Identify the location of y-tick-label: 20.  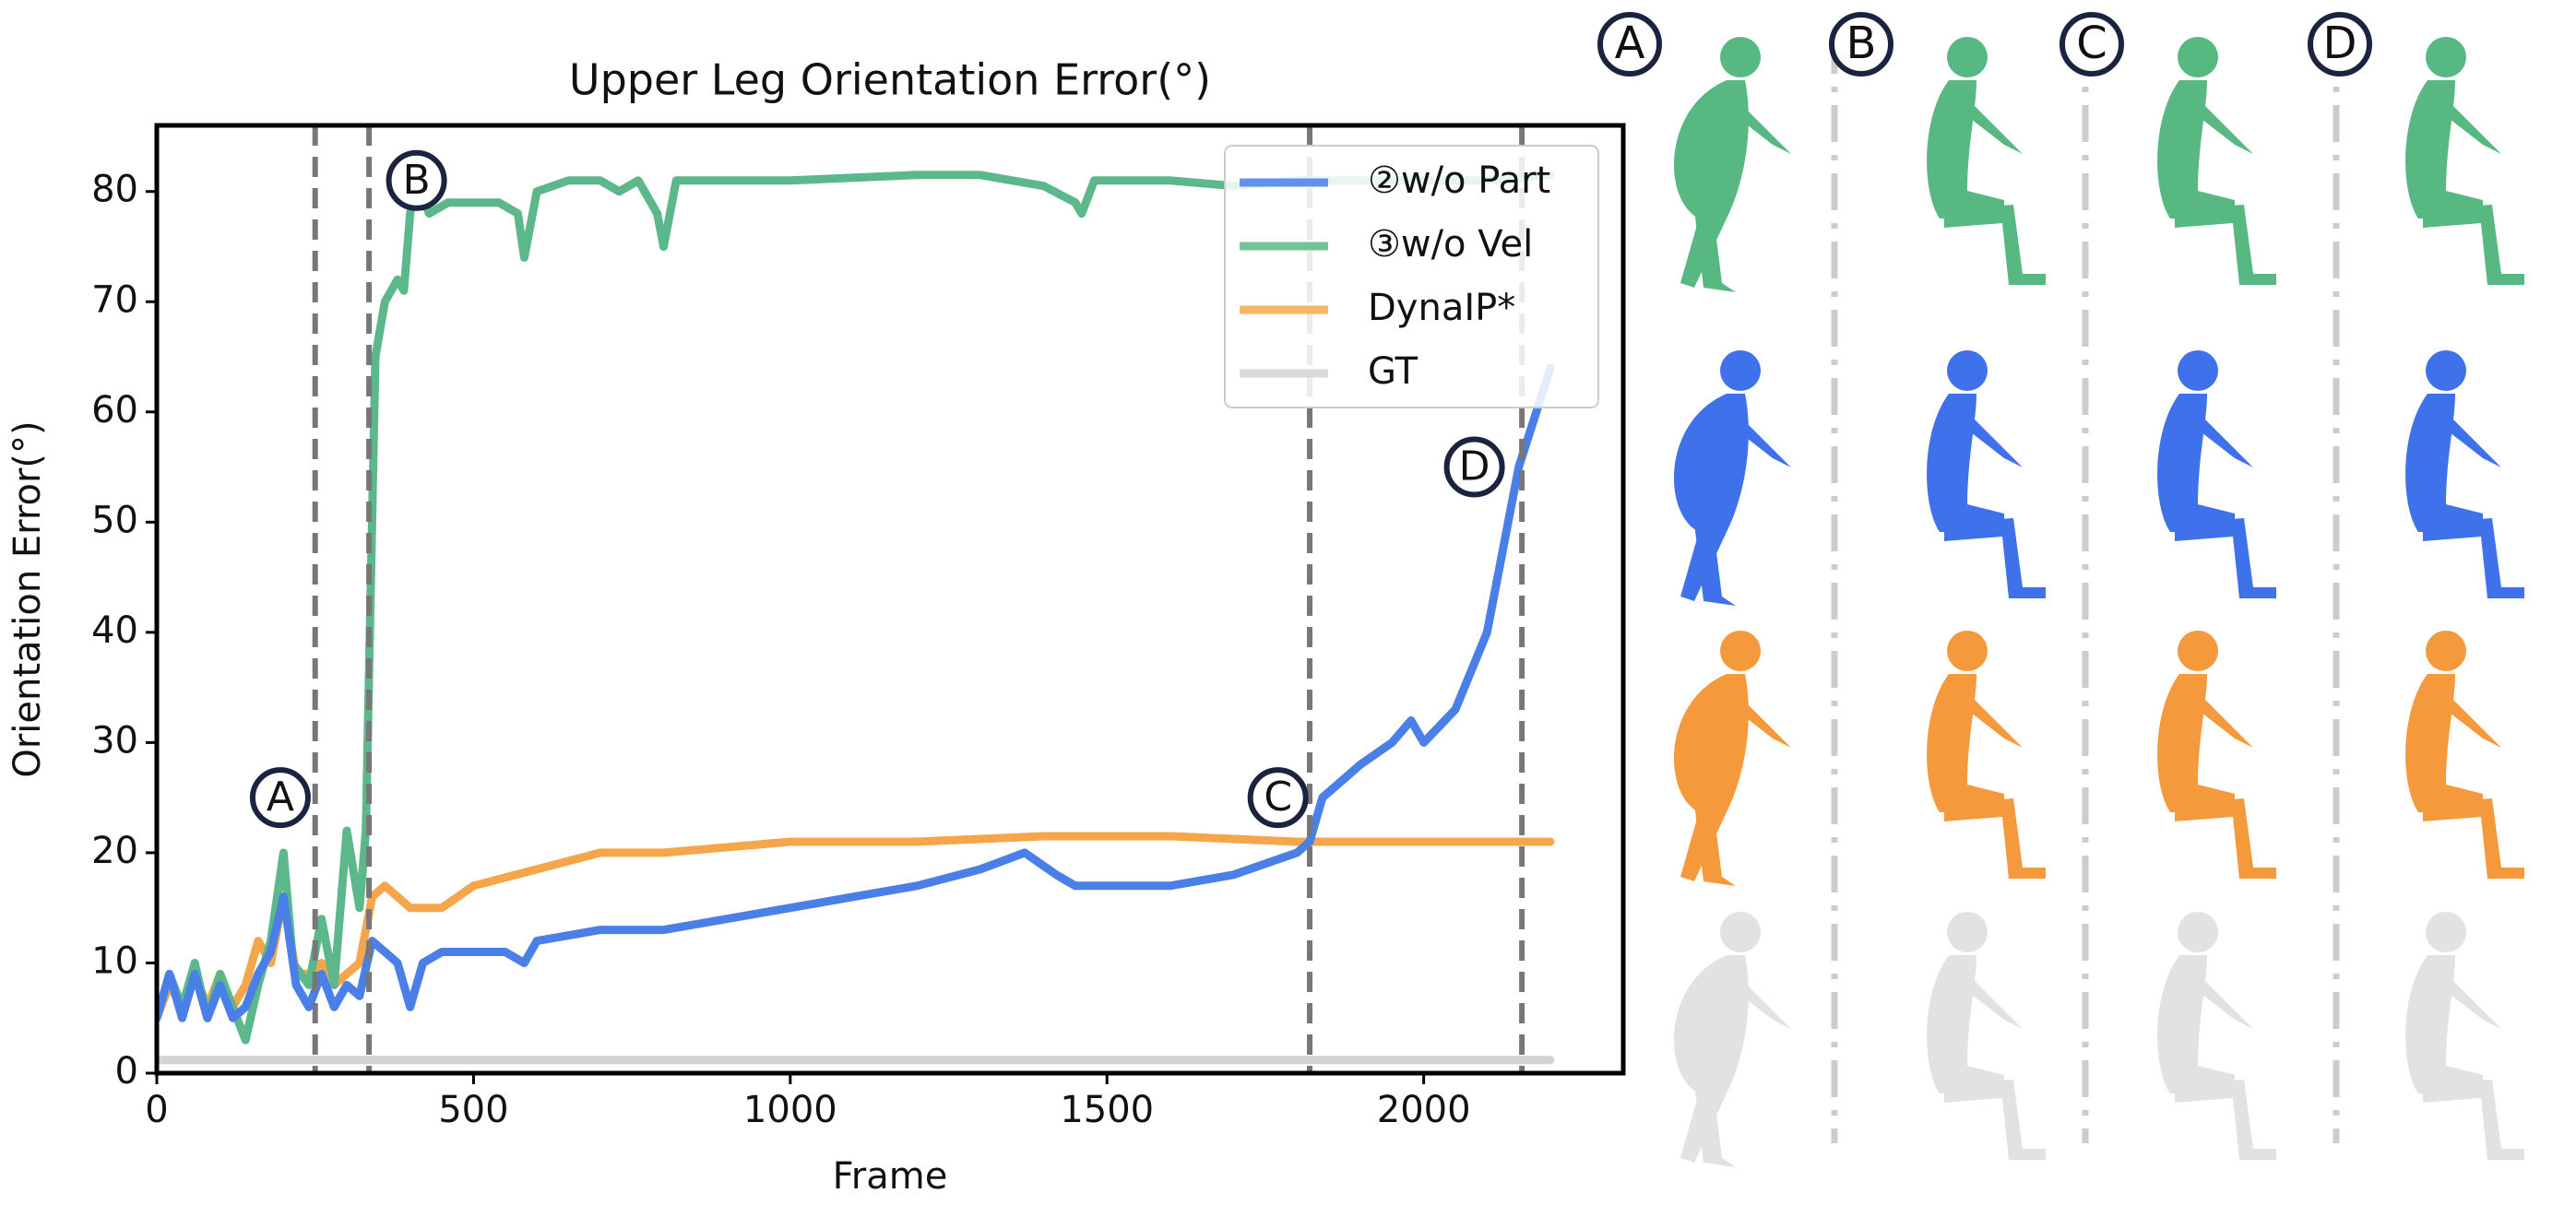
(115, 851).